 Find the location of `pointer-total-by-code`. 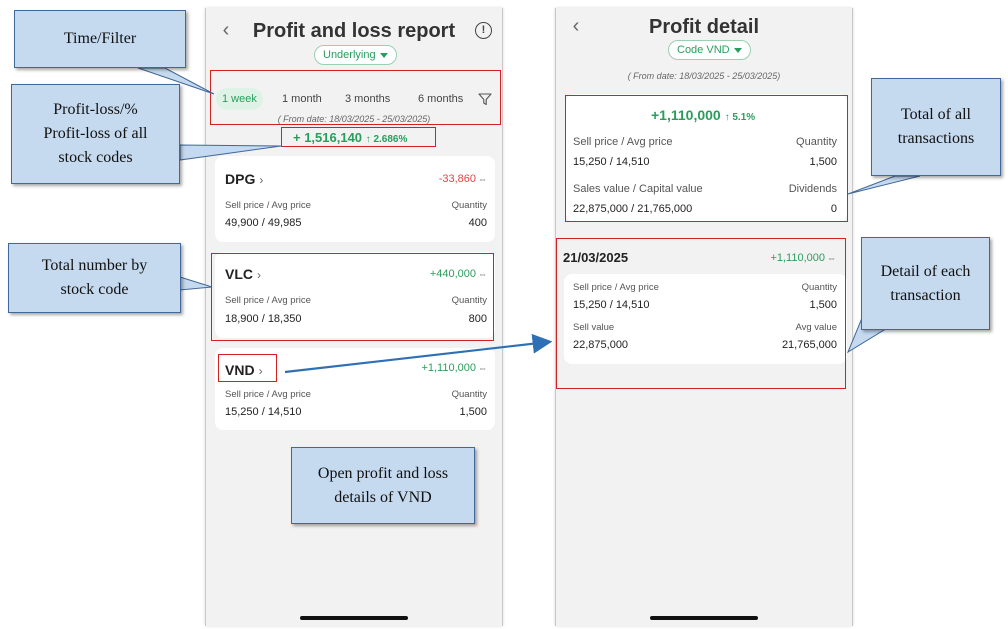

pointer-total-by-code is located at coordinates (196, 283).